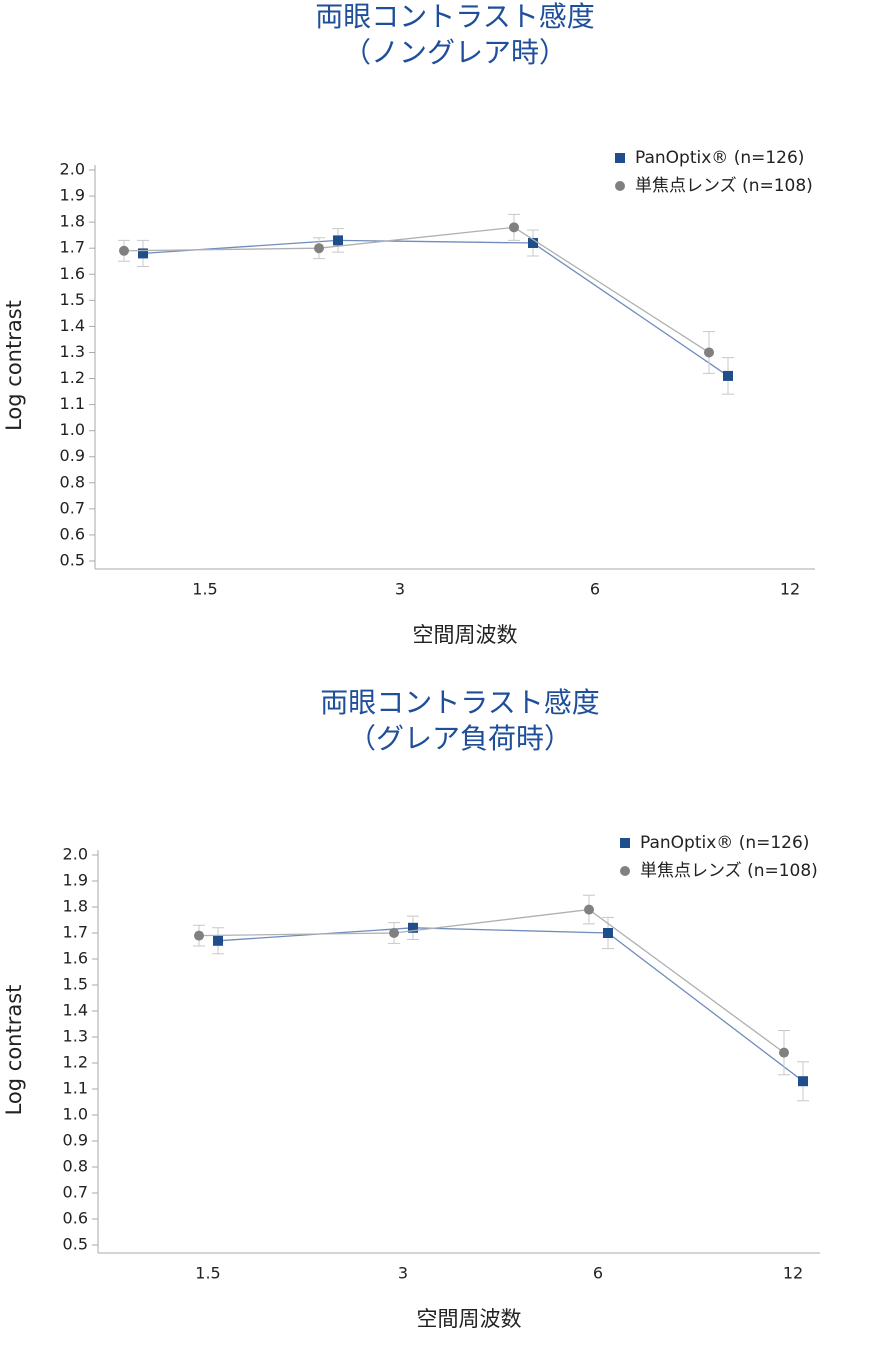 Image resolution: width=880 pixels, height=1355 pixels. Describe the element at coordinates (455, 52) in the screenshot. I see `chart-subtitle: （ノングレア時）` at that location.